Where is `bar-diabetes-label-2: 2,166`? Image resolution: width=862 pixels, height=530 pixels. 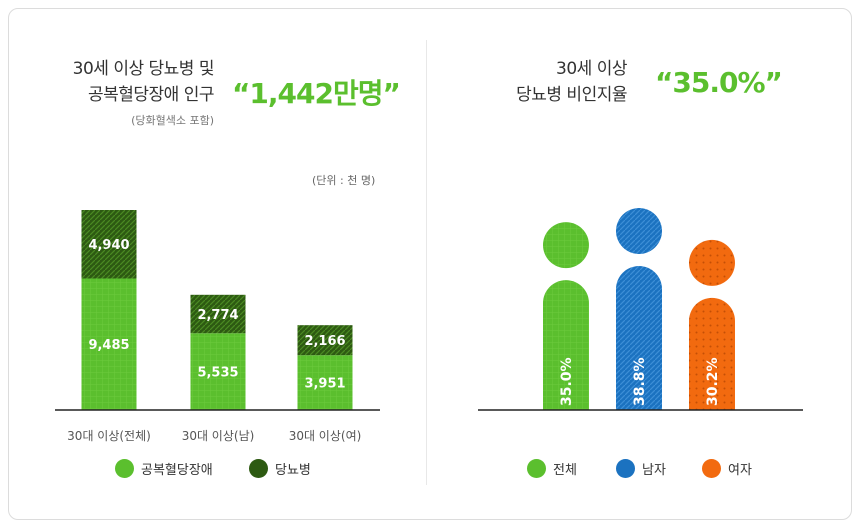 bar-diabetes-label-2: 2,166 is located at coordinates (324, 341).